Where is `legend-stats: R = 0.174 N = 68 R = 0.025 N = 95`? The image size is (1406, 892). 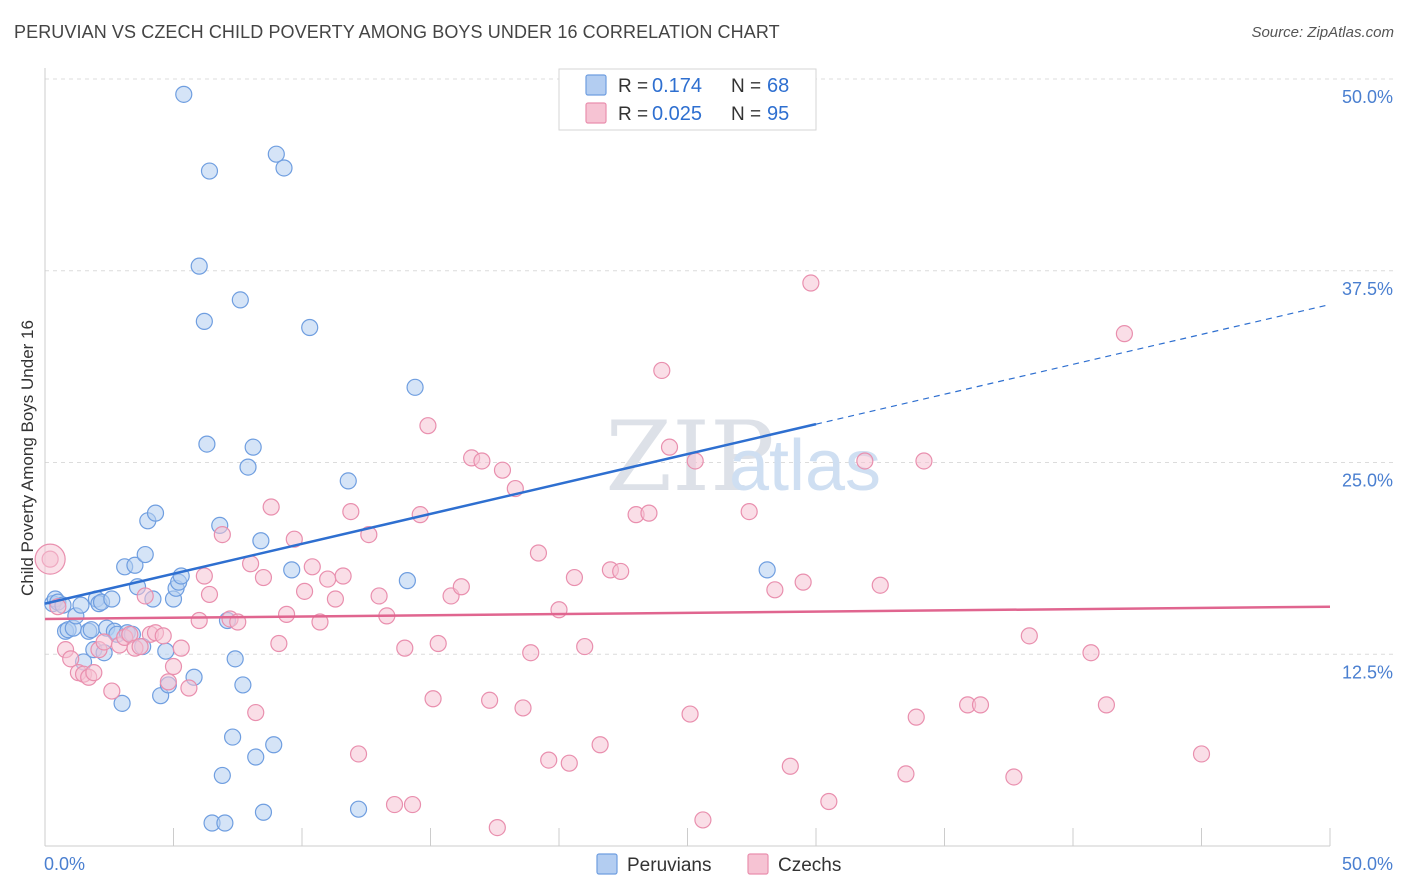
legend-stats: R = 0.174 N = 68 R = 0.025 N = 95 is located at coordinates (687, 99).